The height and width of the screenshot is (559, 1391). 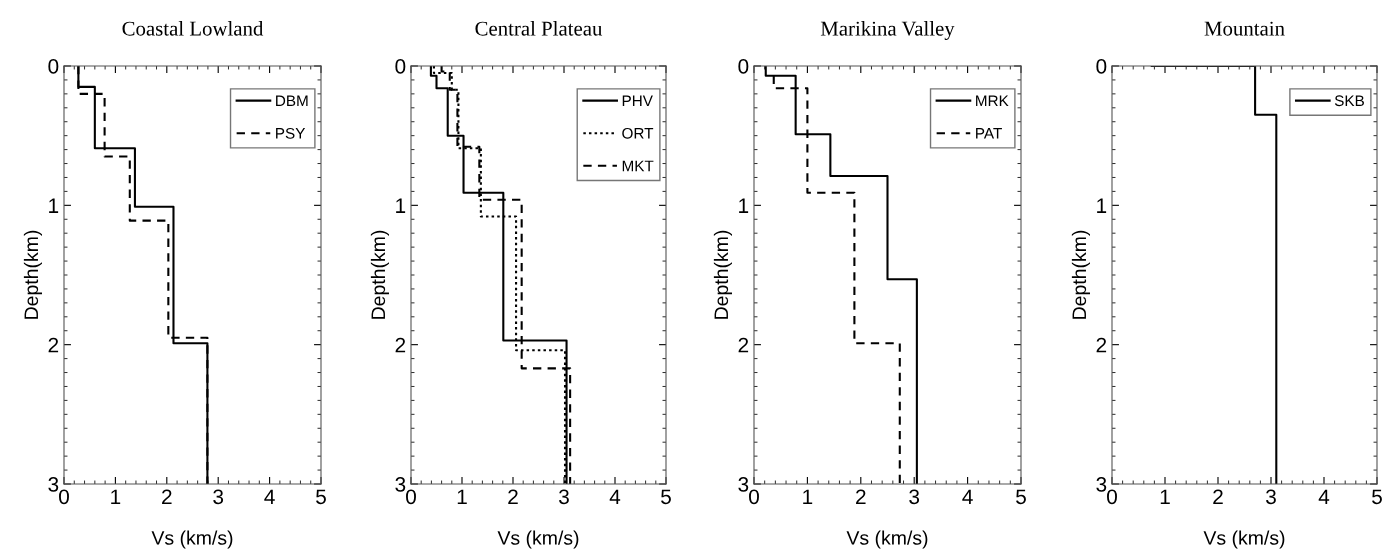 What do you see at coordinates (989, 133) in the screenshot?
I see `legend-label: PAT` at bounding box center [989, 133].